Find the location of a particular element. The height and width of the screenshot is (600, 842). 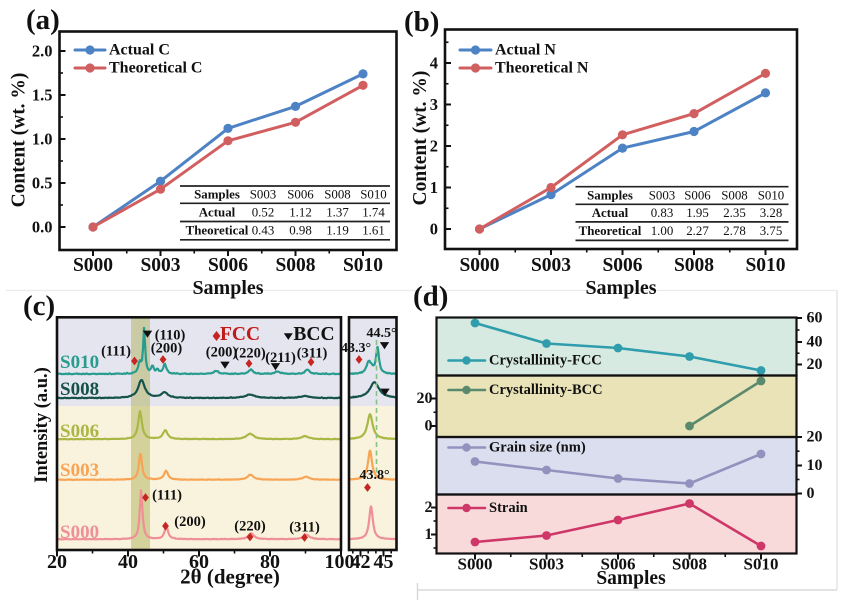

svg-text: Strain is located at coordinates (508, 508).